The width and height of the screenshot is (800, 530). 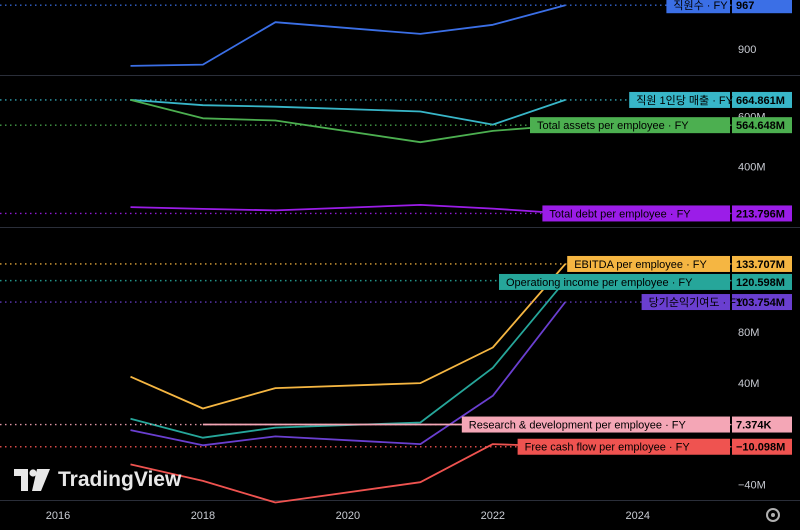 What do you see at coordinates (747, 50) in the screenshot?
I see `y-tick-label: 900` at bounding box center [747, 50].